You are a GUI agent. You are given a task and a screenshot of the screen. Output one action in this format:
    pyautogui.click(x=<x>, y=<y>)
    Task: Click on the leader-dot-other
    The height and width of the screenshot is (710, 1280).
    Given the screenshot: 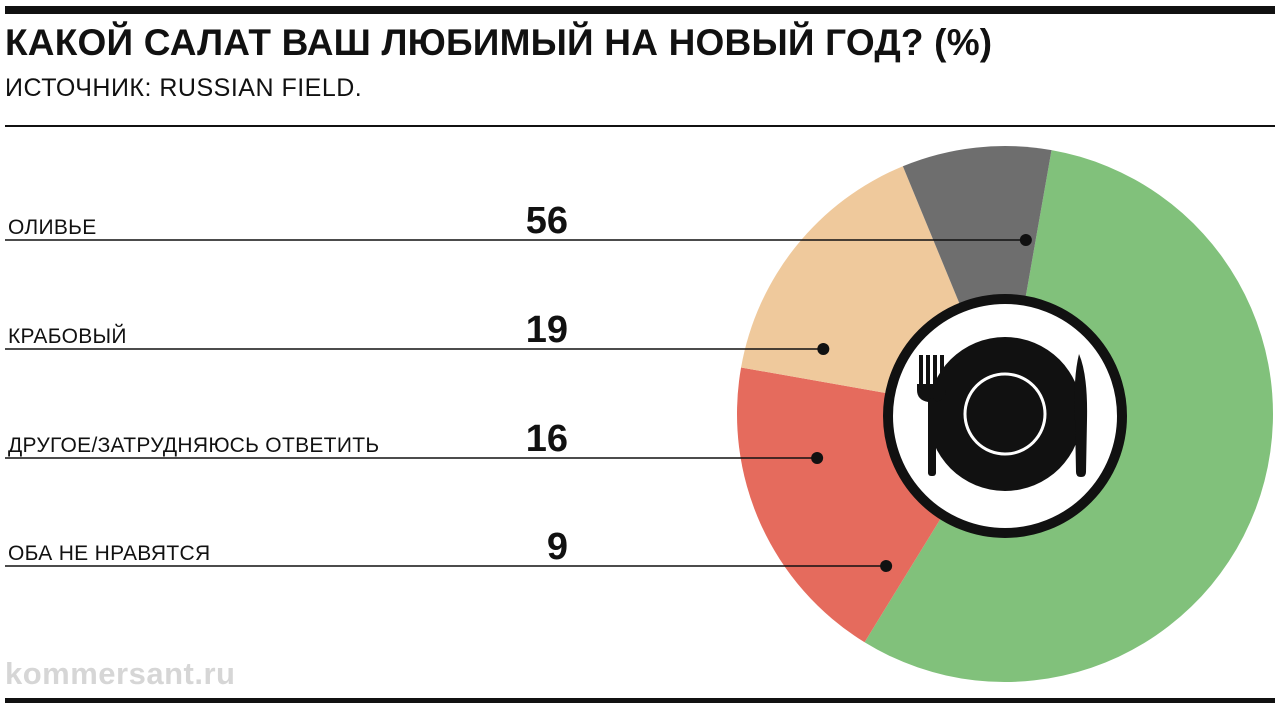 What is the action you would take?
    pyautogui.click(x=817, y=458)
    